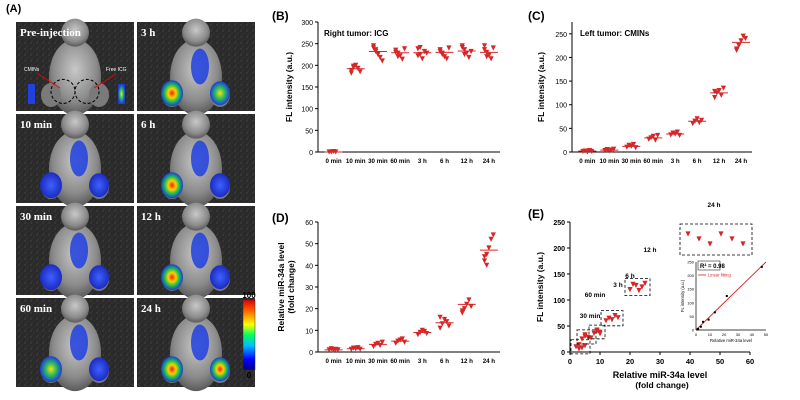  I want to click on tile-label: 3 h, so click(148, 33).